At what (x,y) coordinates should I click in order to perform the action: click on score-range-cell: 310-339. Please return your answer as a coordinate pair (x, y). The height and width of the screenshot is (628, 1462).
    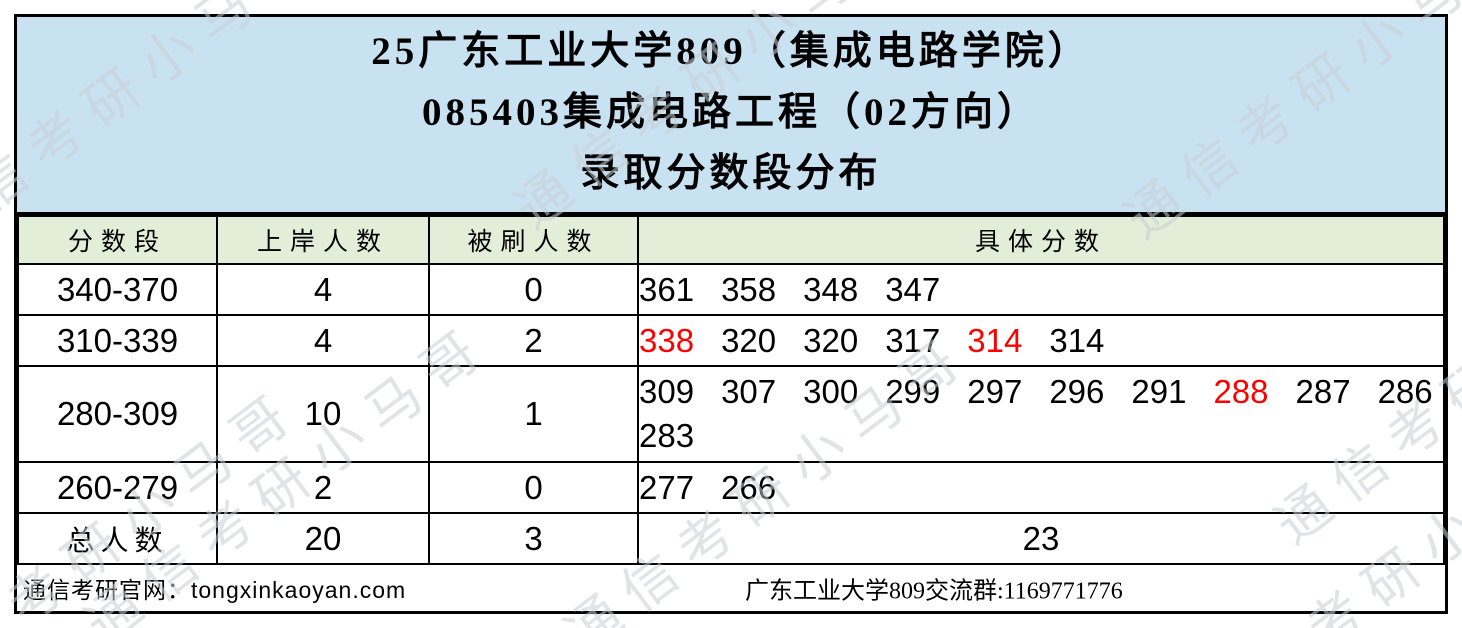
    Looking at the image, I should click on (117, 340).